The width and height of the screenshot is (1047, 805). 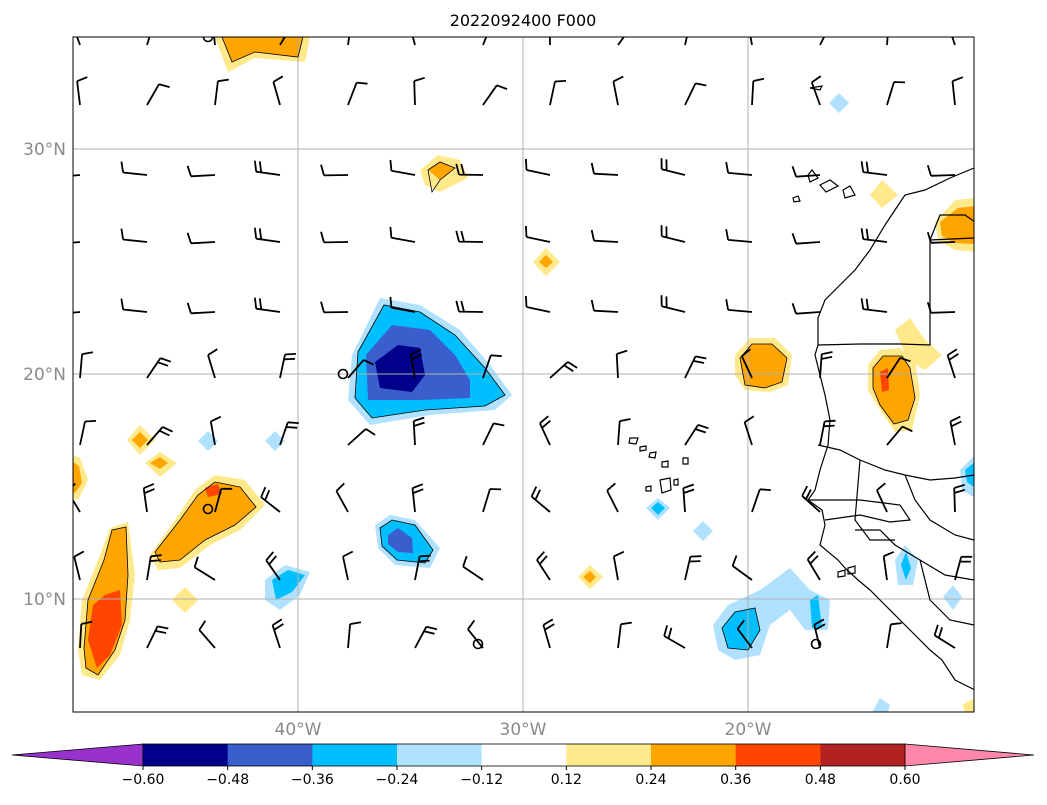 I want to click on lat-label-10n: 10°N, so click(x=44, y=600).